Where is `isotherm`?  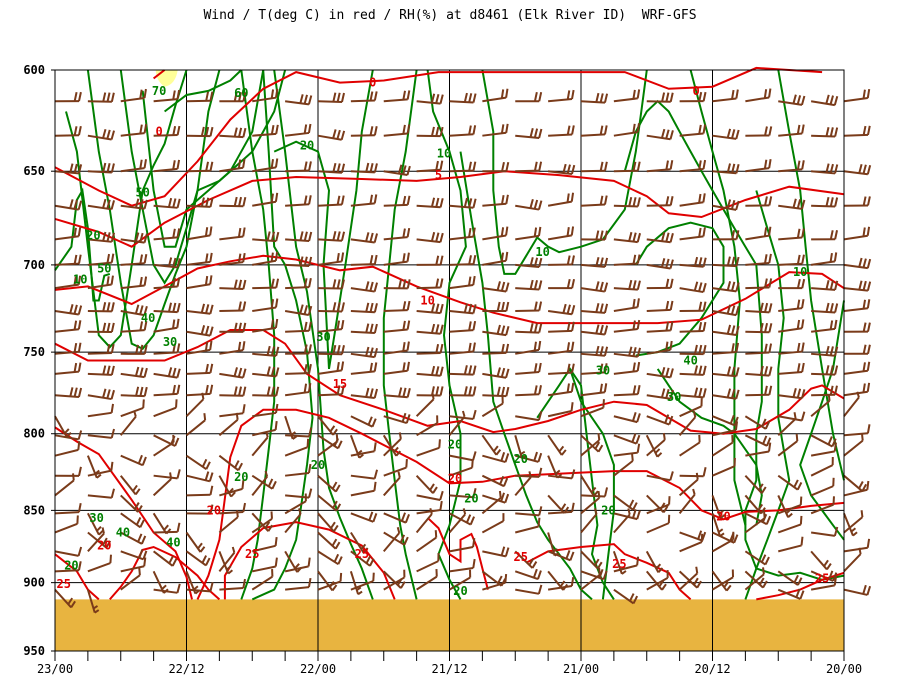
isotherm is located at coordinates (77, 577).